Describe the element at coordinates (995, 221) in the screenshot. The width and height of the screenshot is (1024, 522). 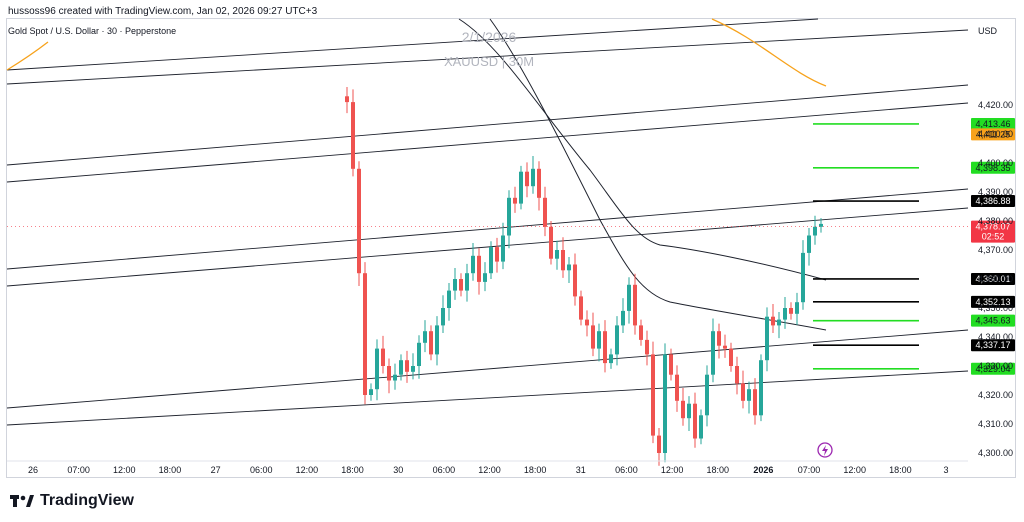
I see `price-tick-label: 4,380.00` at that location.